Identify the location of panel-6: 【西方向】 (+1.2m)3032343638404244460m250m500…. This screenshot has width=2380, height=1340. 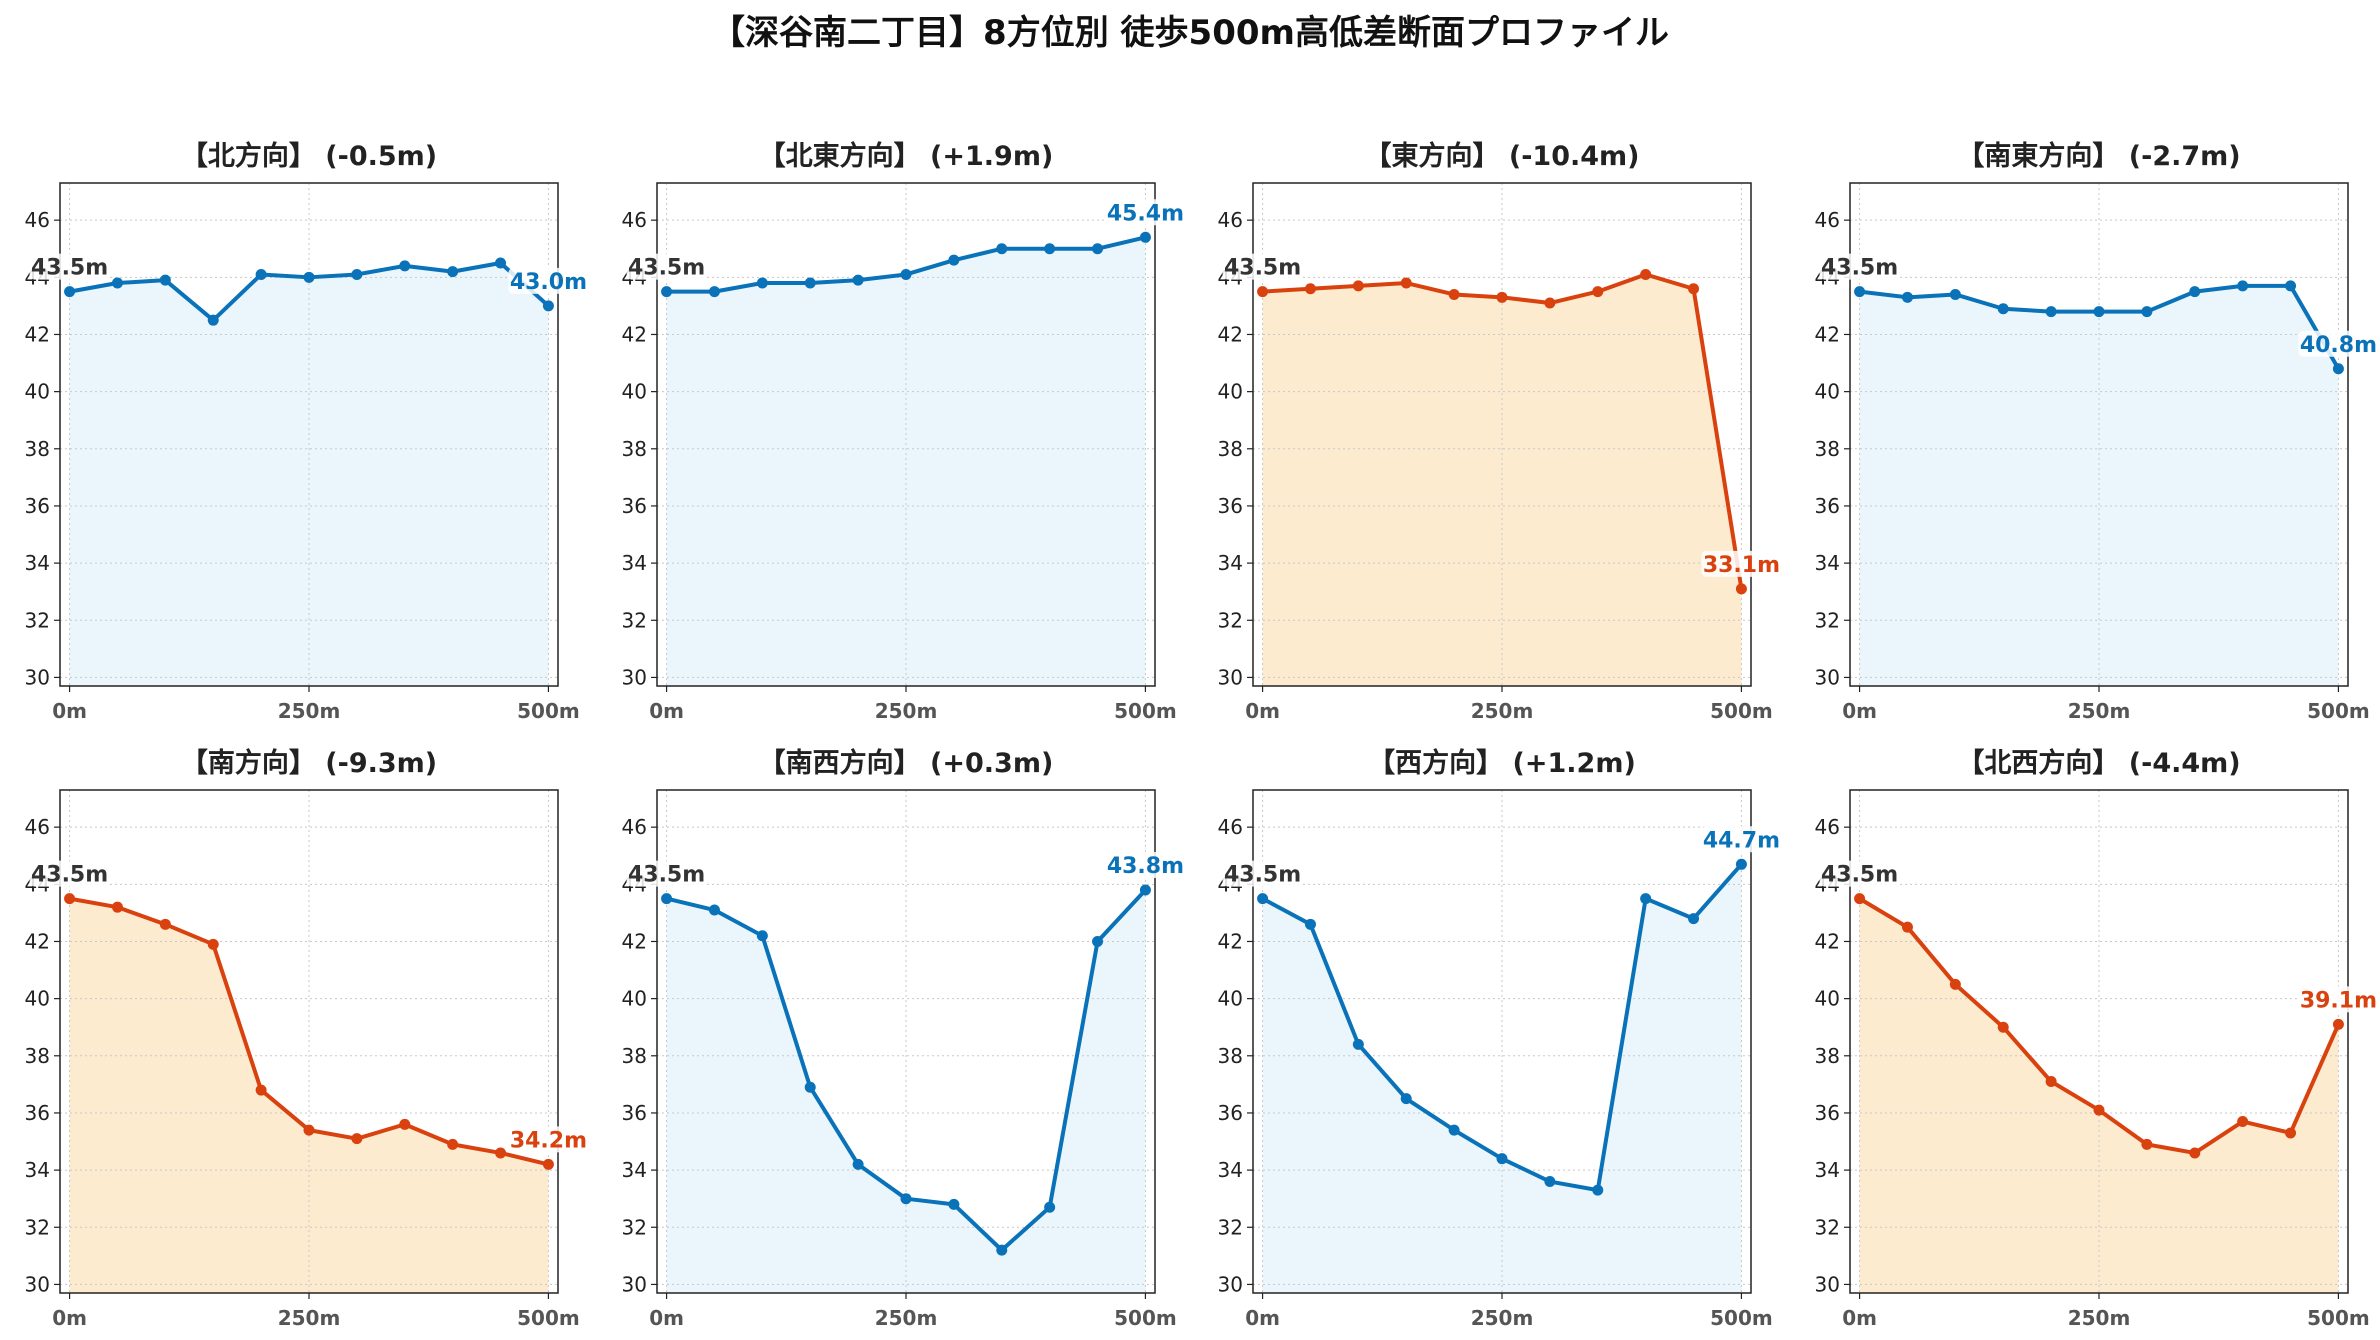
(1500, 1038).